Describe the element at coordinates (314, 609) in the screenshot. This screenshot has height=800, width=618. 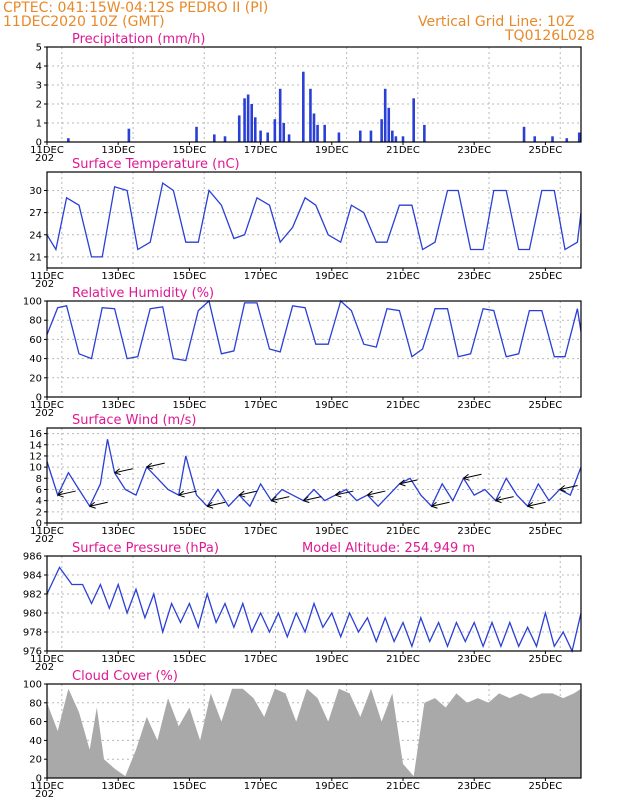
I see `pressure-line` at that location.